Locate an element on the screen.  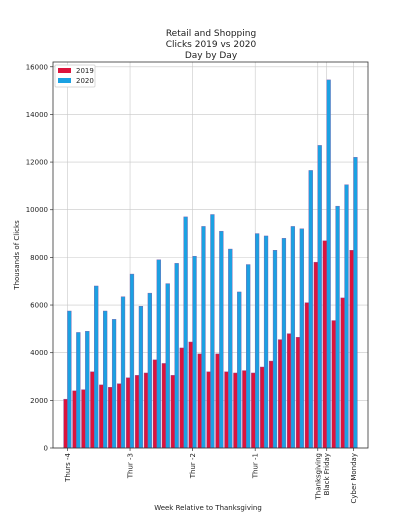
y-tick-label: 0 is located at coordinates (46, 449).